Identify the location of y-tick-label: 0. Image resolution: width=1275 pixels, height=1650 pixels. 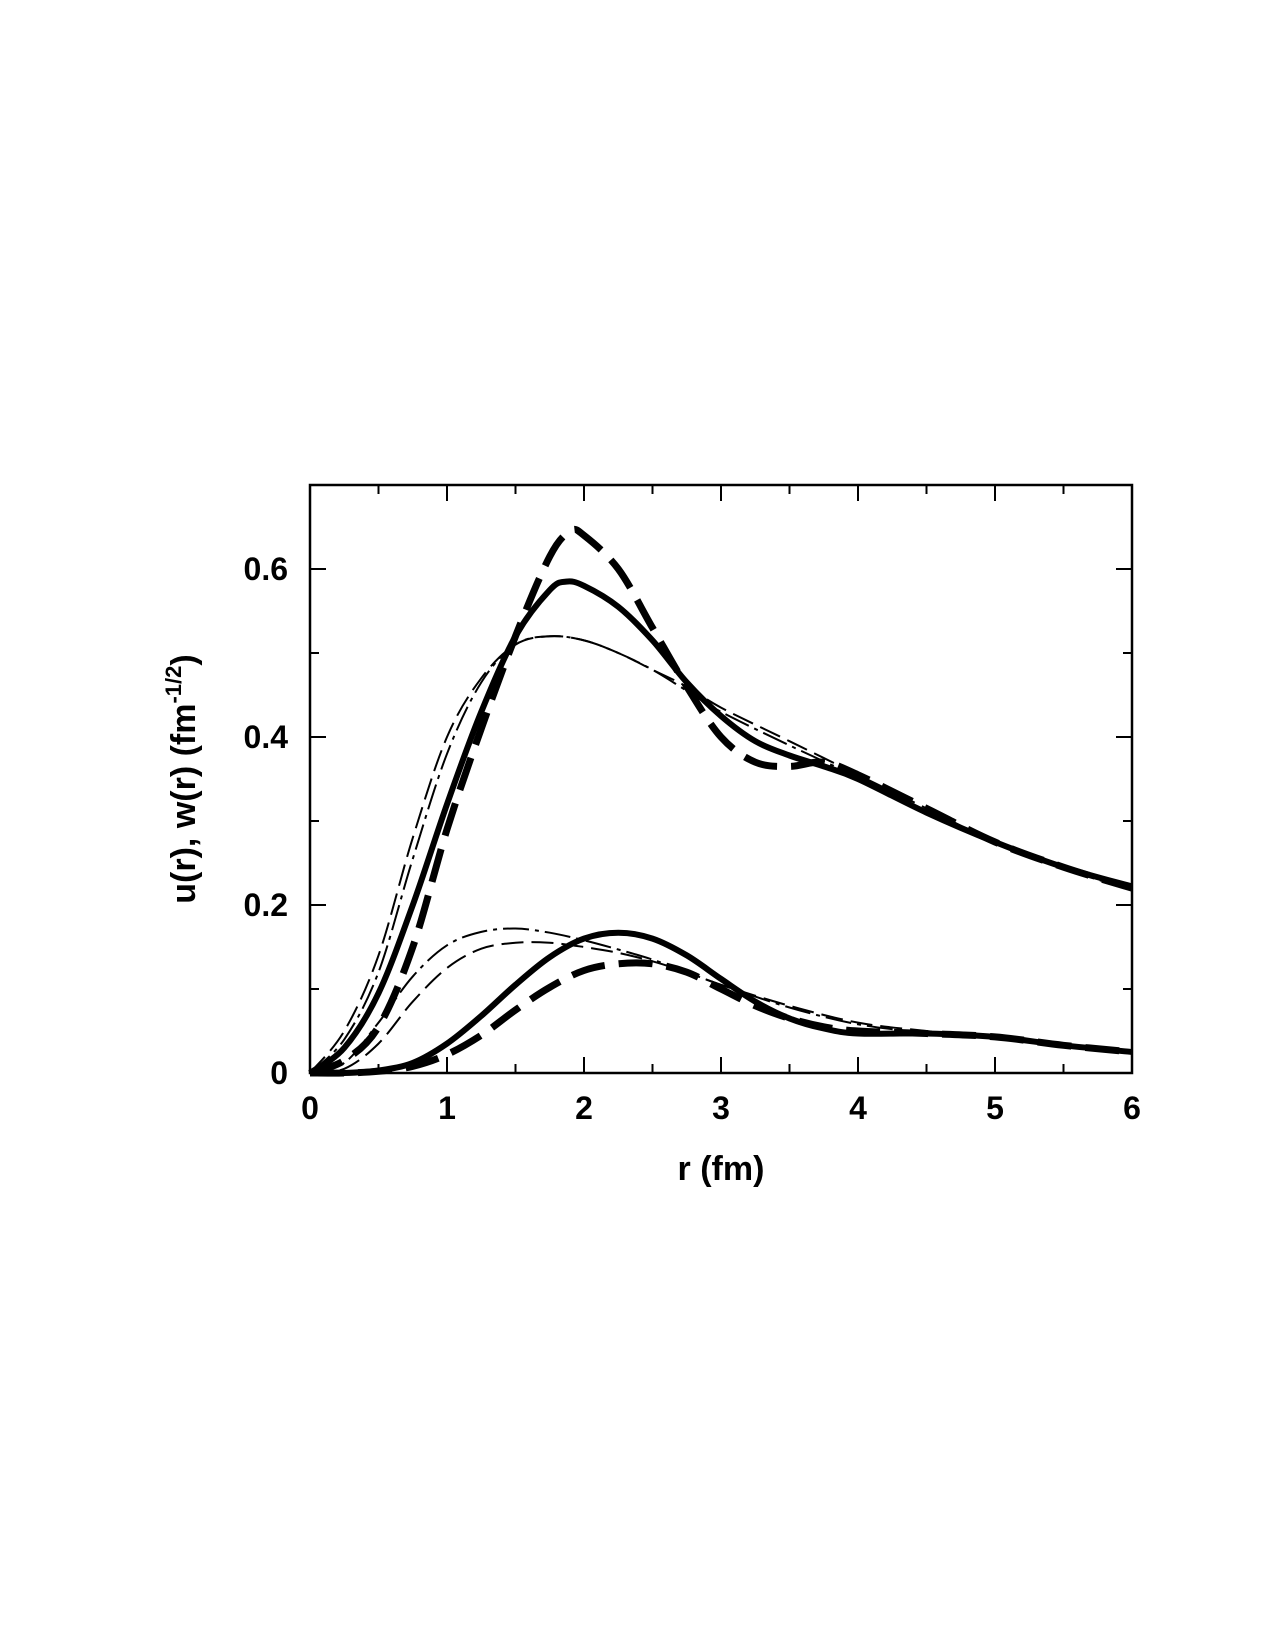
(279, 1073).